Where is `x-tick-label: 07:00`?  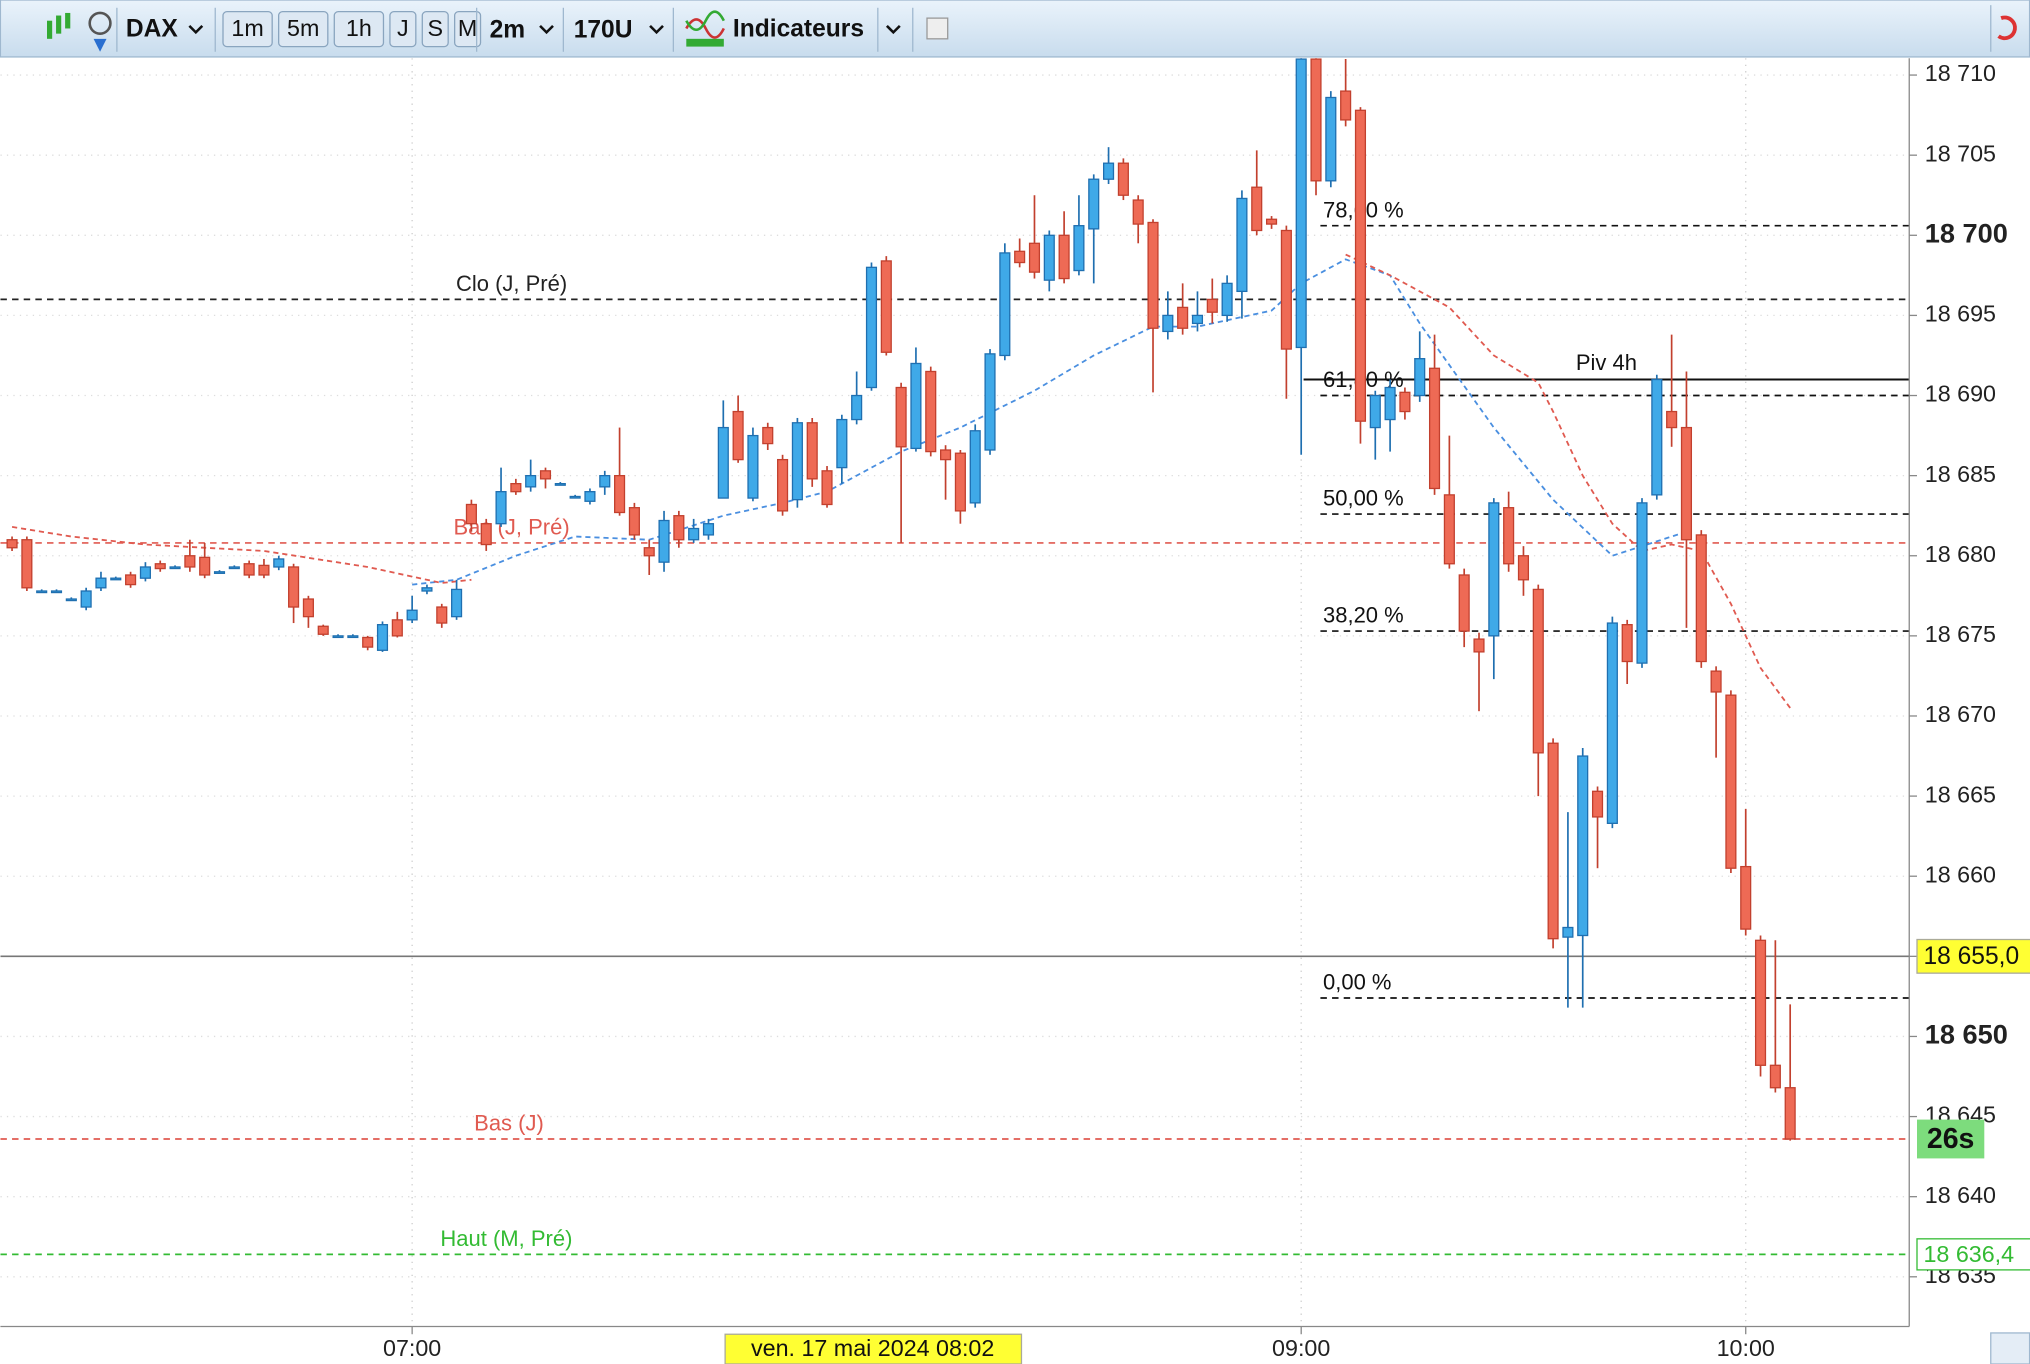
x-tick-label: 07:00 is located at coordinates (412, 1348).